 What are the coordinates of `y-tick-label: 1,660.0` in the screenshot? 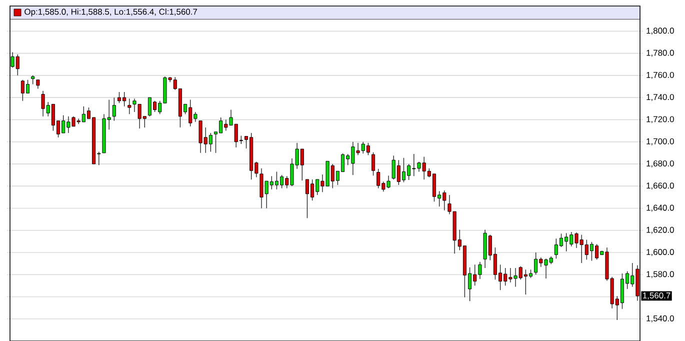 It's located at (660, 186).